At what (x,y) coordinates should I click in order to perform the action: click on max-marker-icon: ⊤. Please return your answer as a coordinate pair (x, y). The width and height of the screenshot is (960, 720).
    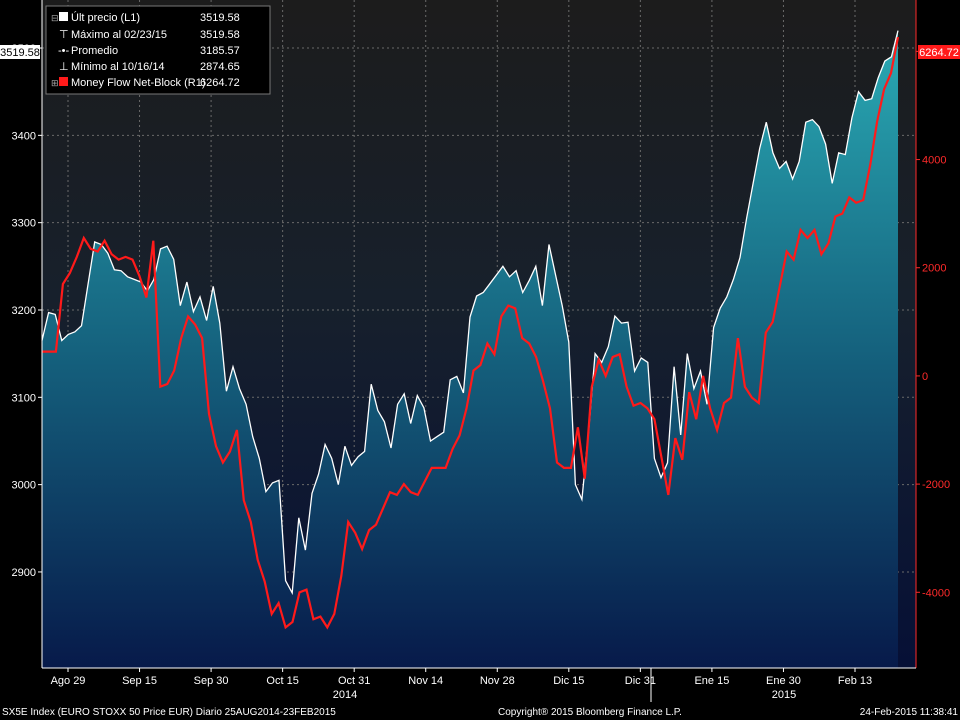
    Looking at the image, I should click on (64, 35).